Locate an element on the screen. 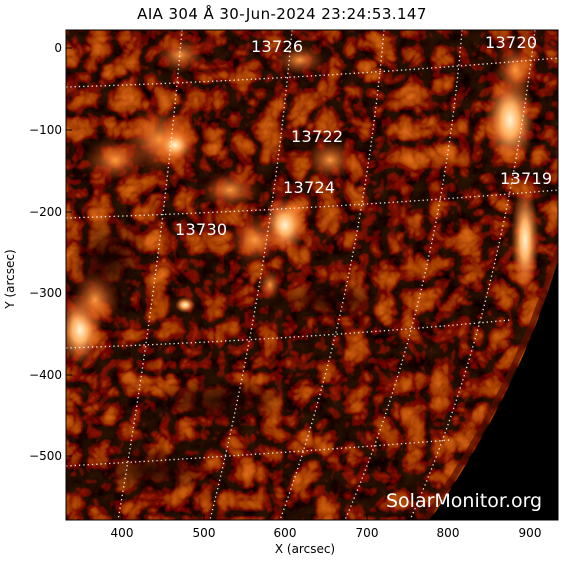 This screenshot has height=564, width=564. x-tick-label: 400 is located at coordinates (122, 533).